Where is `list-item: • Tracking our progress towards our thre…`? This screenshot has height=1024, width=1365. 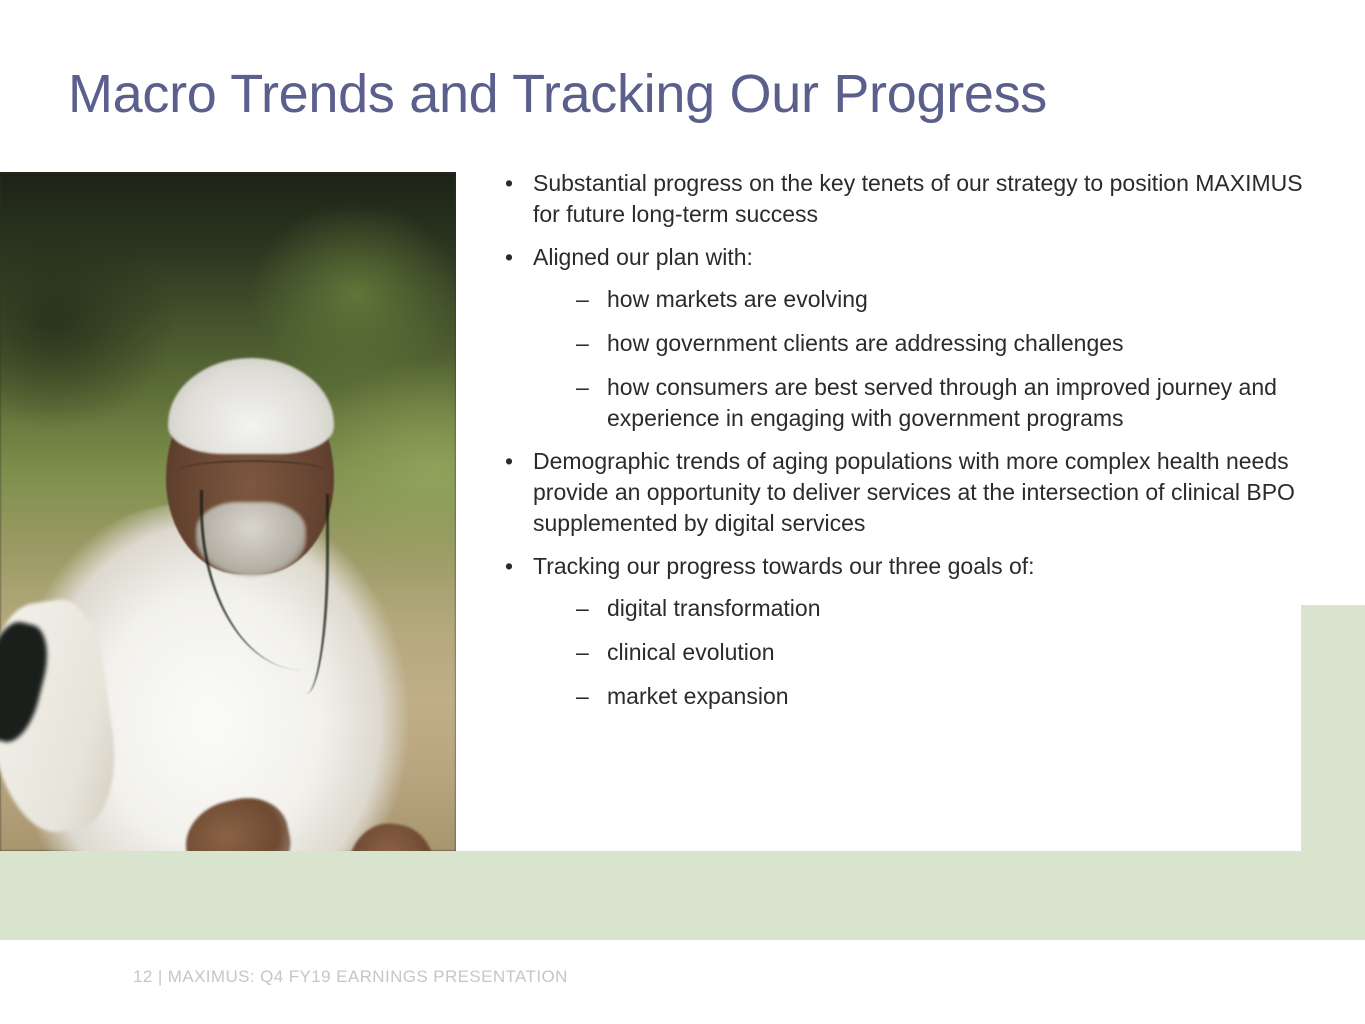
list-item: • Tracking our progress towards our thre… is located at coordinates (900, 631).